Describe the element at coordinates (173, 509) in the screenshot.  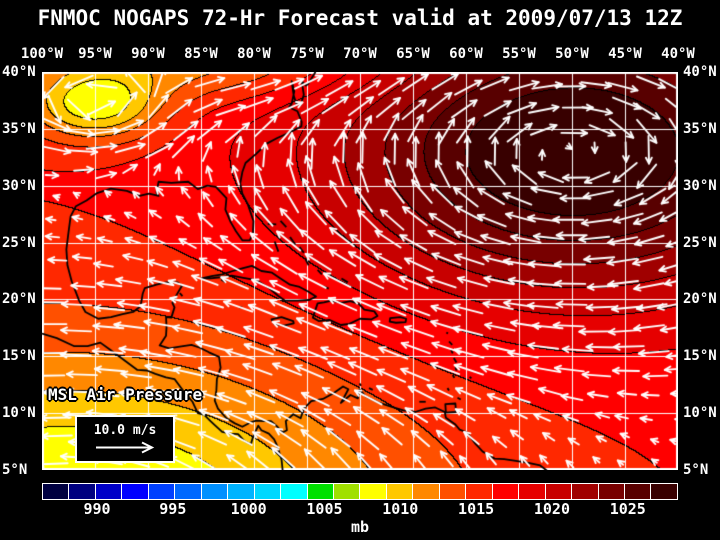
I see `colorbar-tick: 995` at that location.